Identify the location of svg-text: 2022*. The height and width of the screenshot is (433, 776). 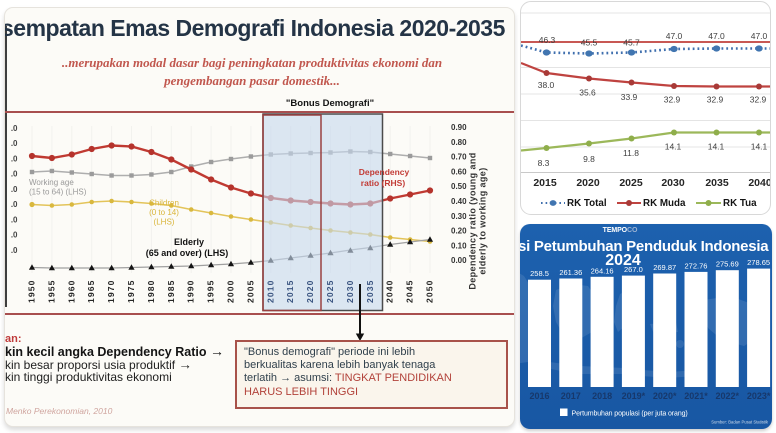
(728, 396).